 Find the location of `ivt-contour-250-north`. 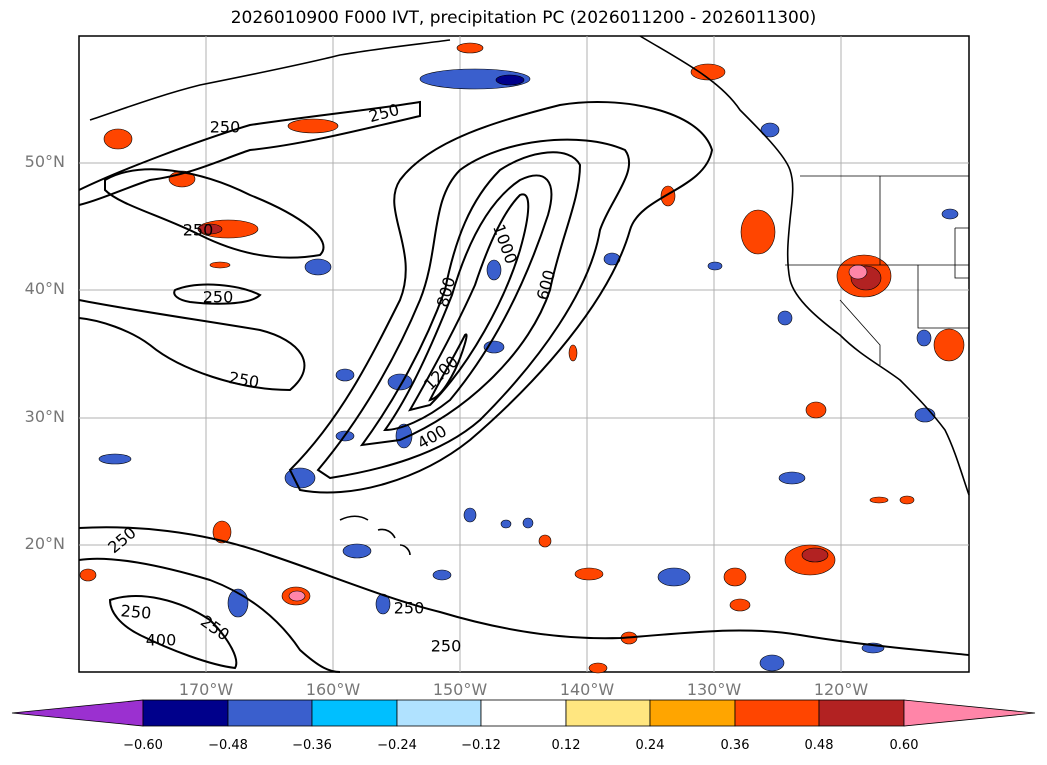

ivt-contour-250-north is located at coordinates (217, 294).